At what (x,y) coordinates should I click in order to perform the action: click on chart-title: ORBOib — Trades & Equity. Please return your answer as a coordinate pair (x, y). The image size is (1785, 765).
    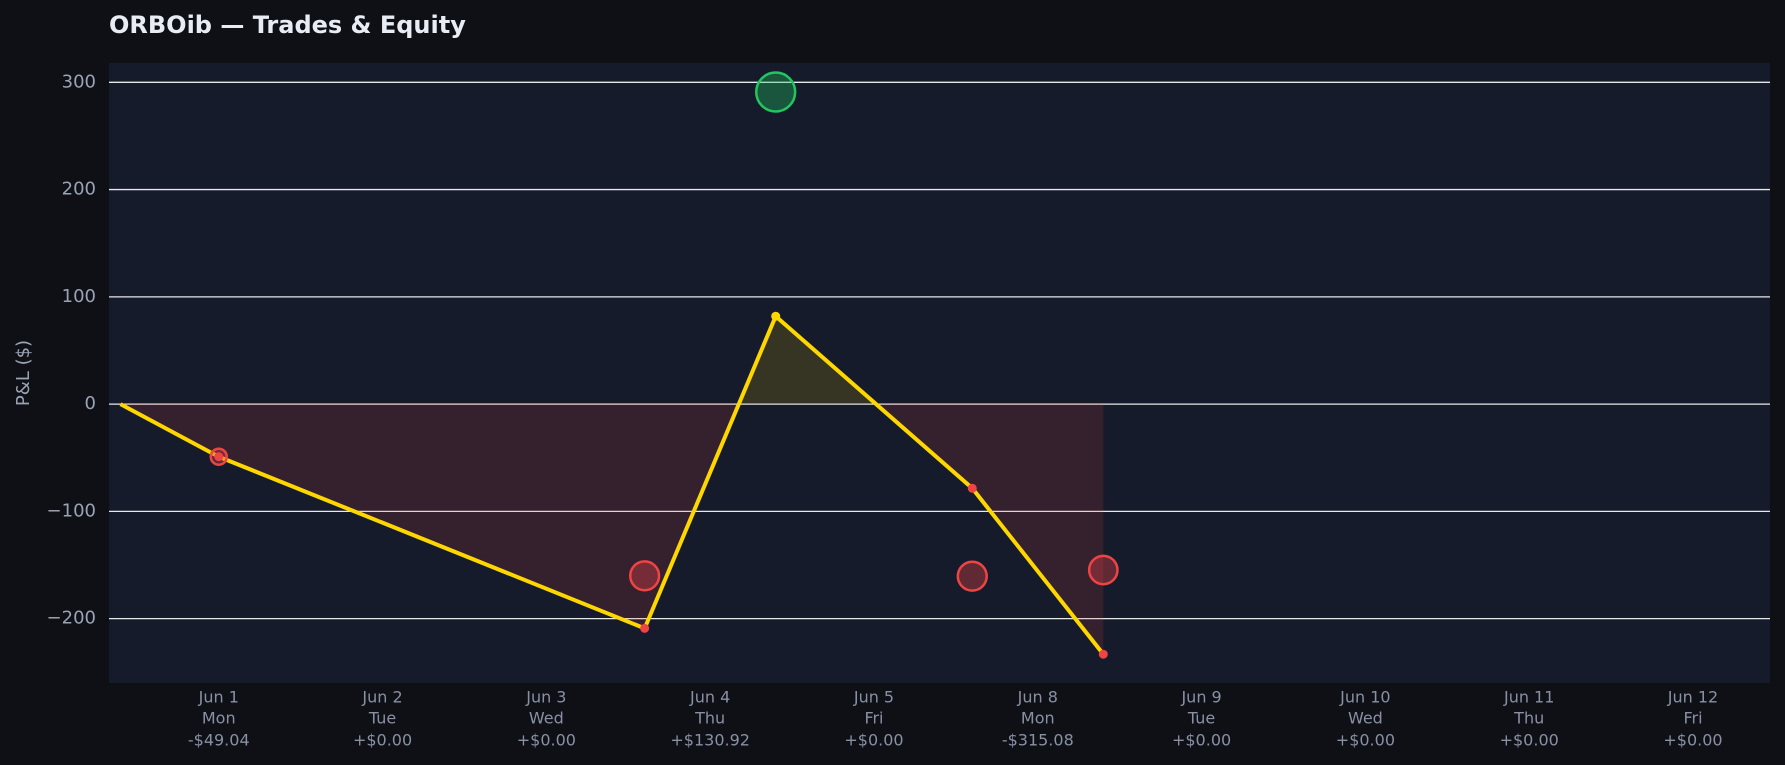
    Looking at the image, I should click on (287, 25).